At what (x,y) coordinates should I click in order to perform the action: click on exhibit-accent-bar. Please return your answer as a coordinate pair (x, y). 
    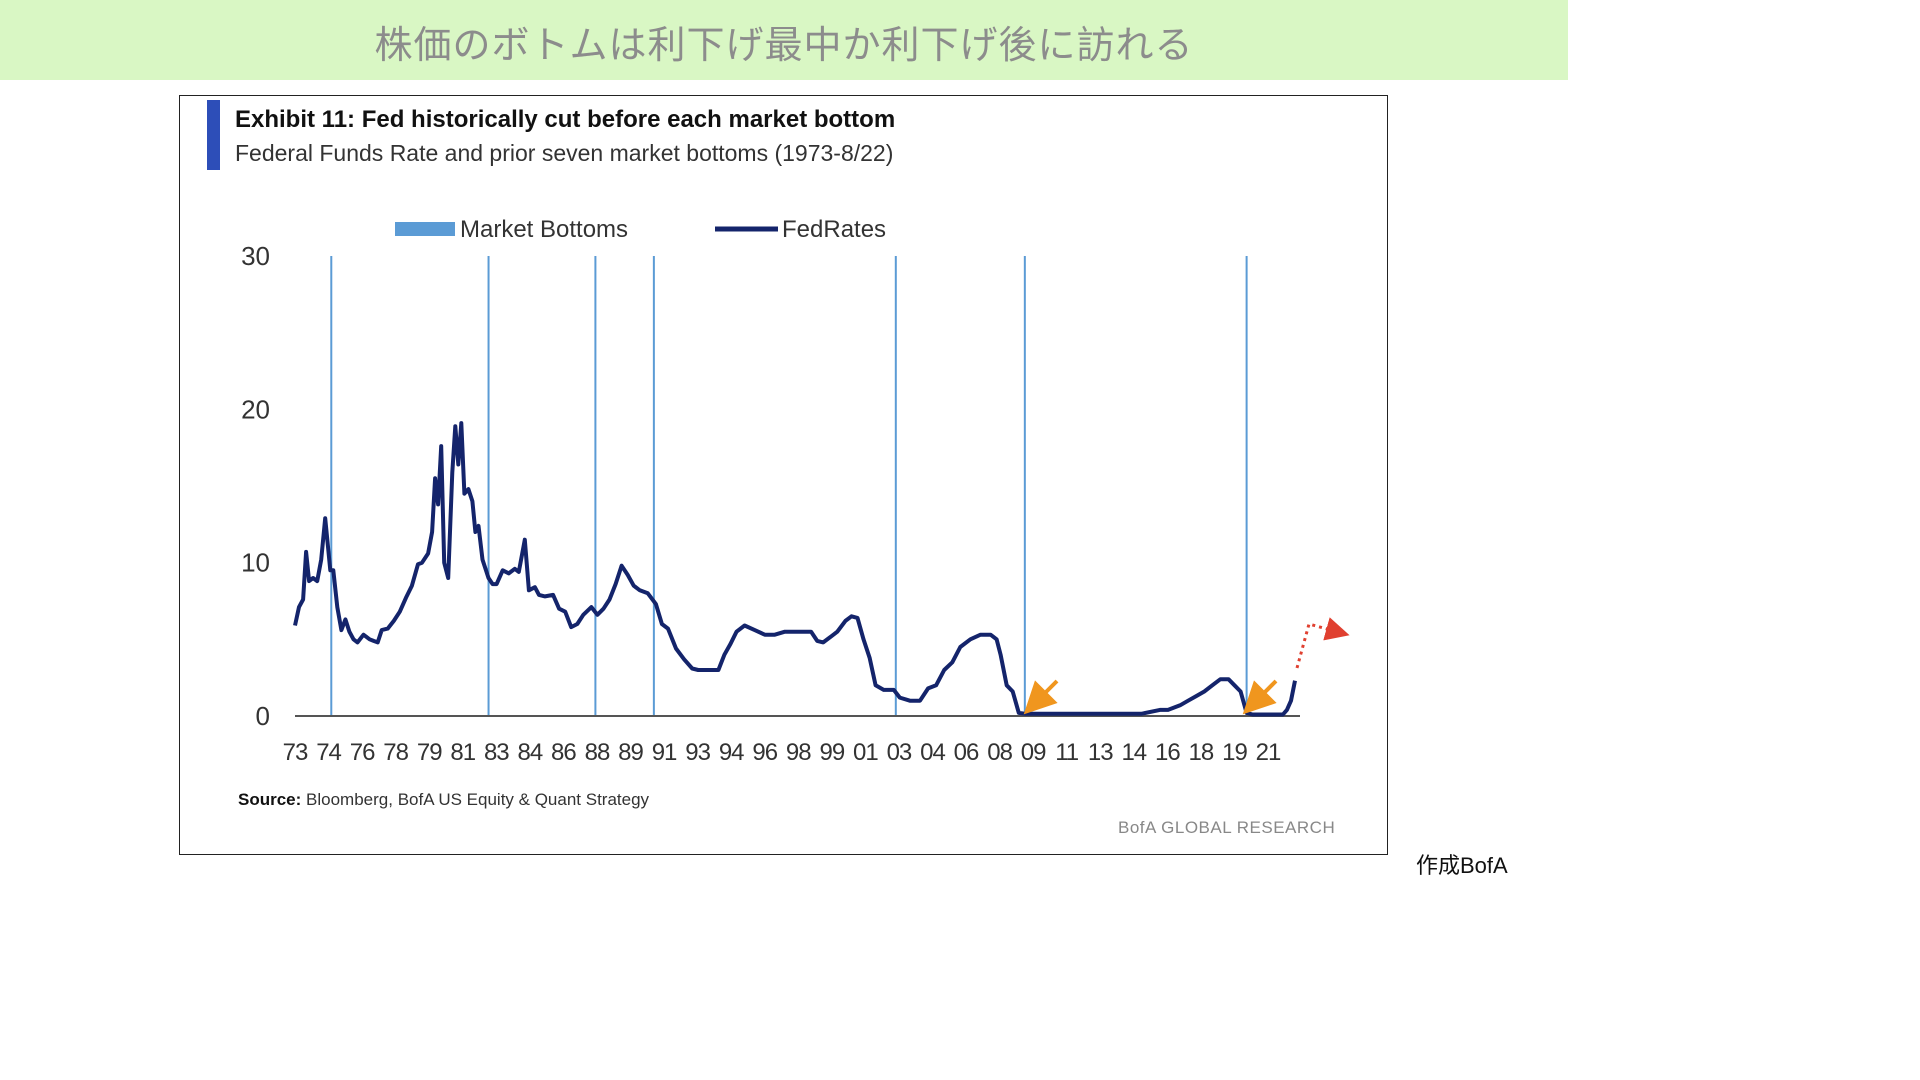
    Looking at the image, I should click on (213, 135).